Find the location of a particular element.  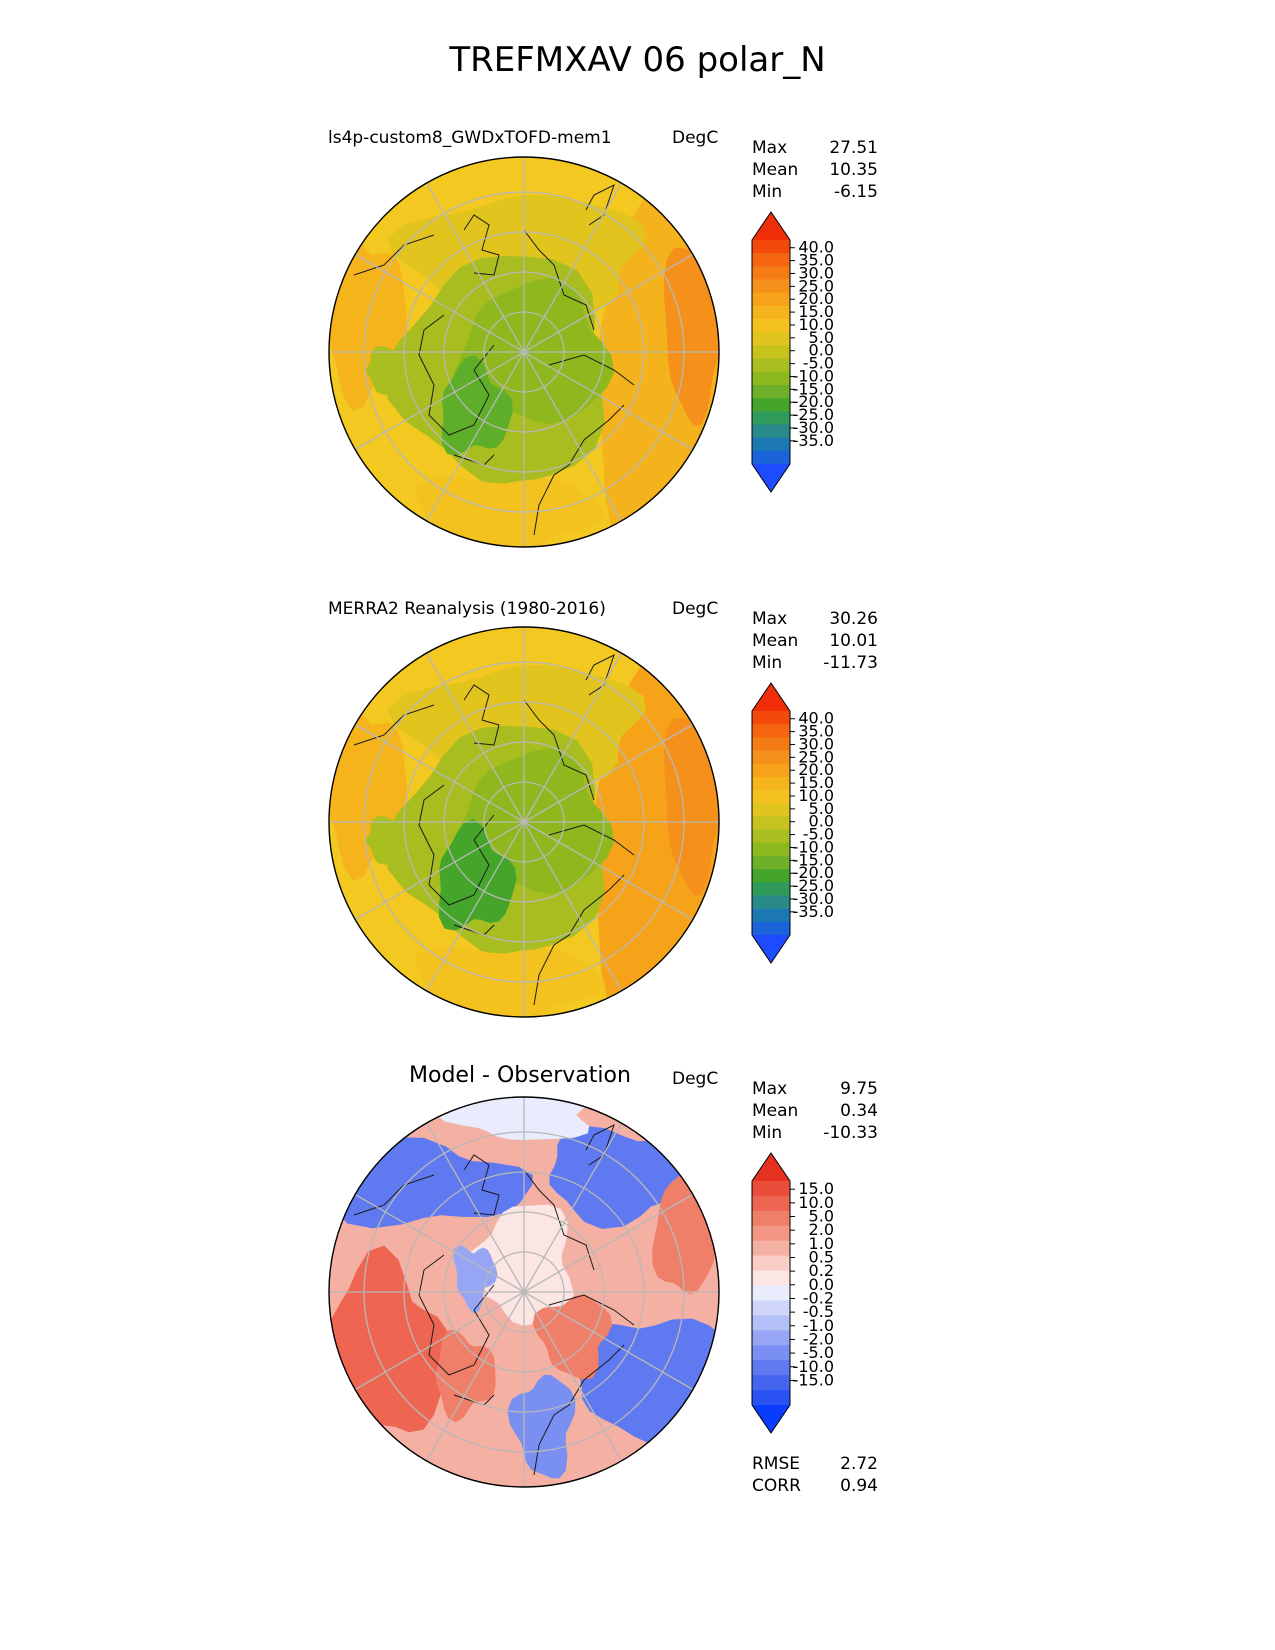

colorbar-tick-label: -5.0 is located at coordinates (818, 834).